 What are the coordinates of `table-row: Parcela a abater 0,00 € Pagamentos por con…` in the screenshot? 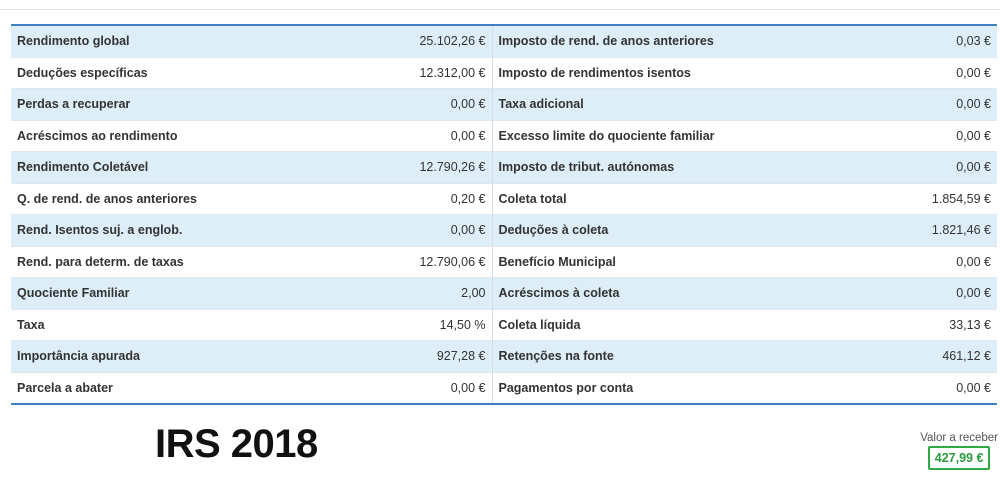 It's located at (504, 387).